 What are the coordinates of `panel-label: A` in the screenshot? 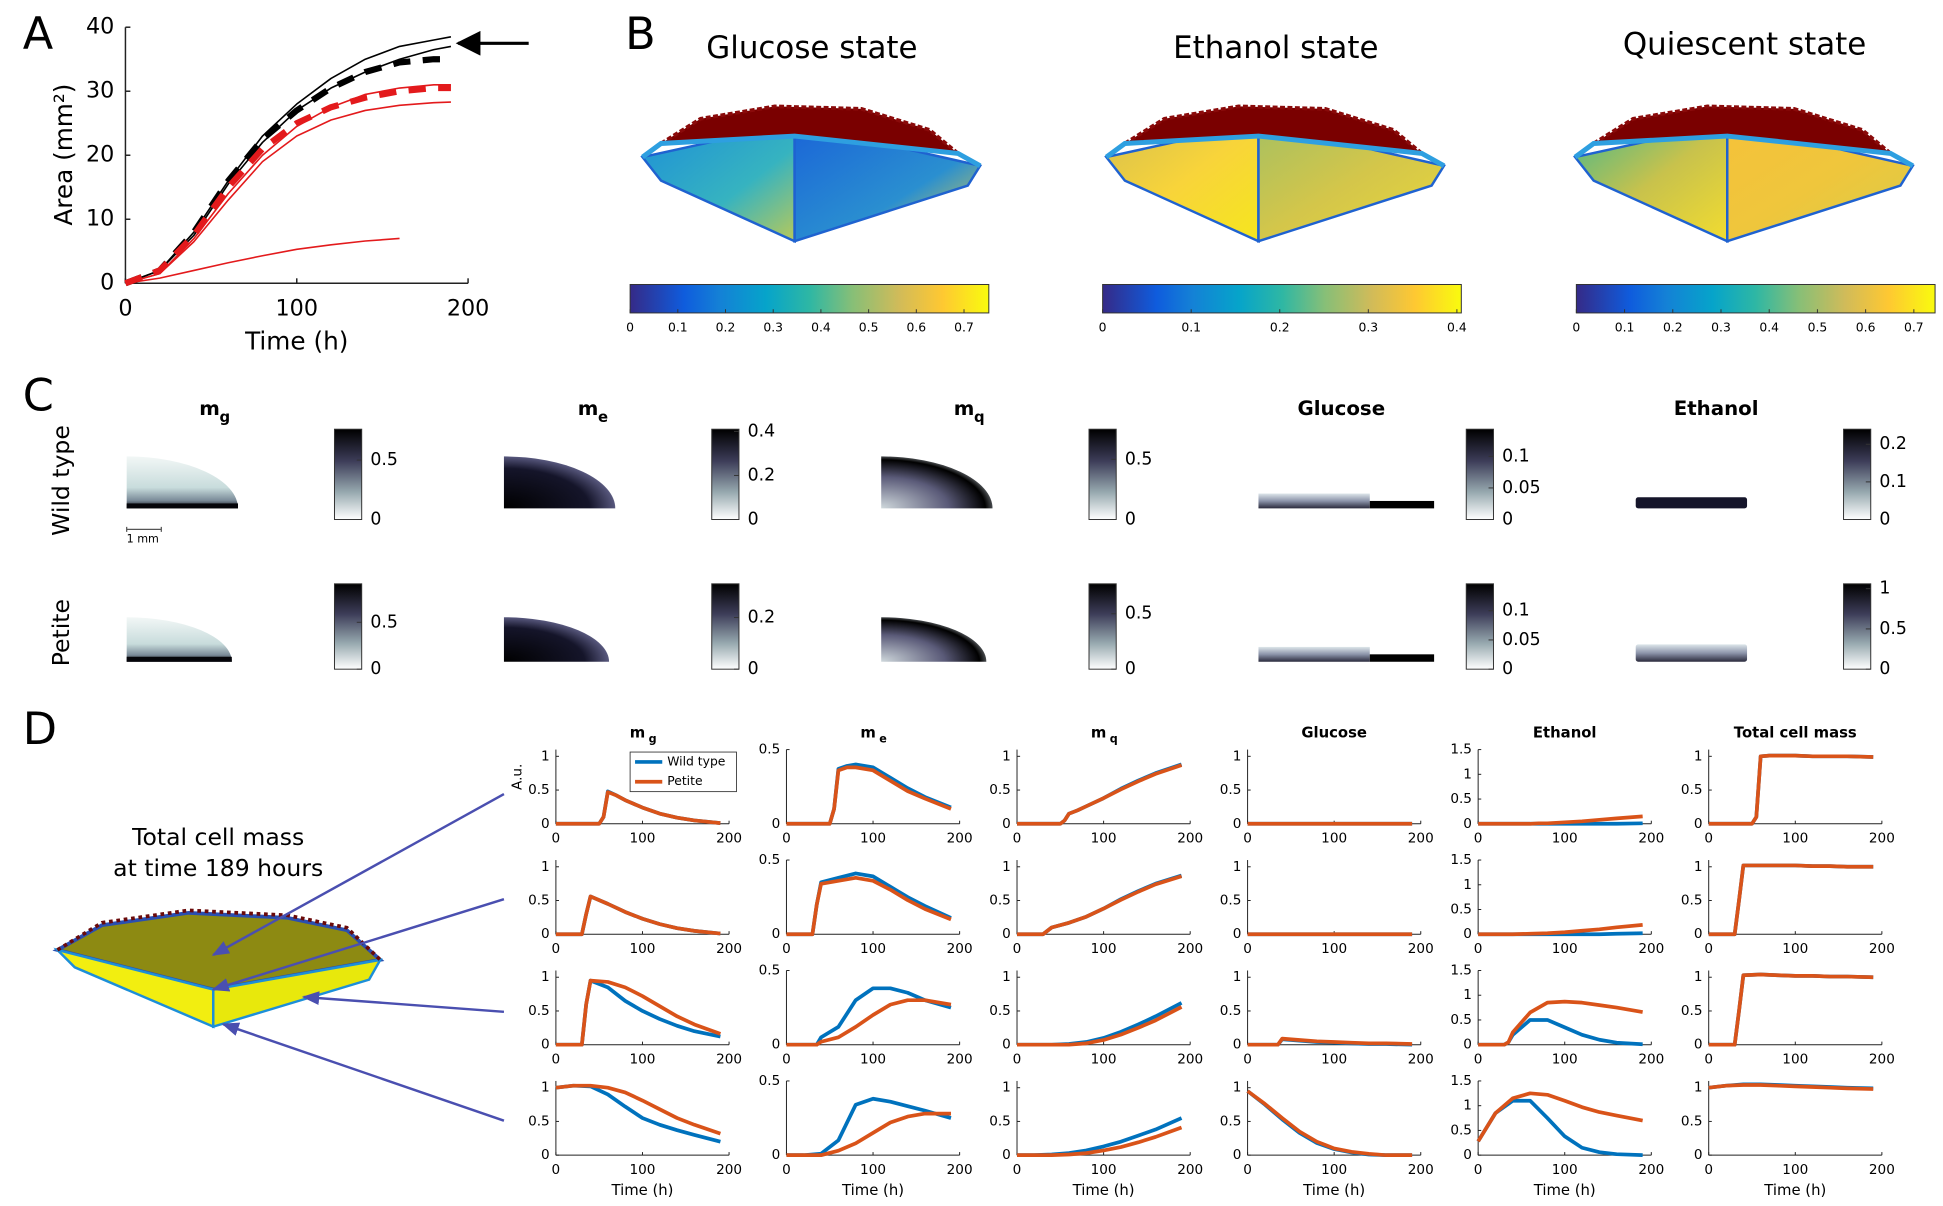 It's located at (38, 34).